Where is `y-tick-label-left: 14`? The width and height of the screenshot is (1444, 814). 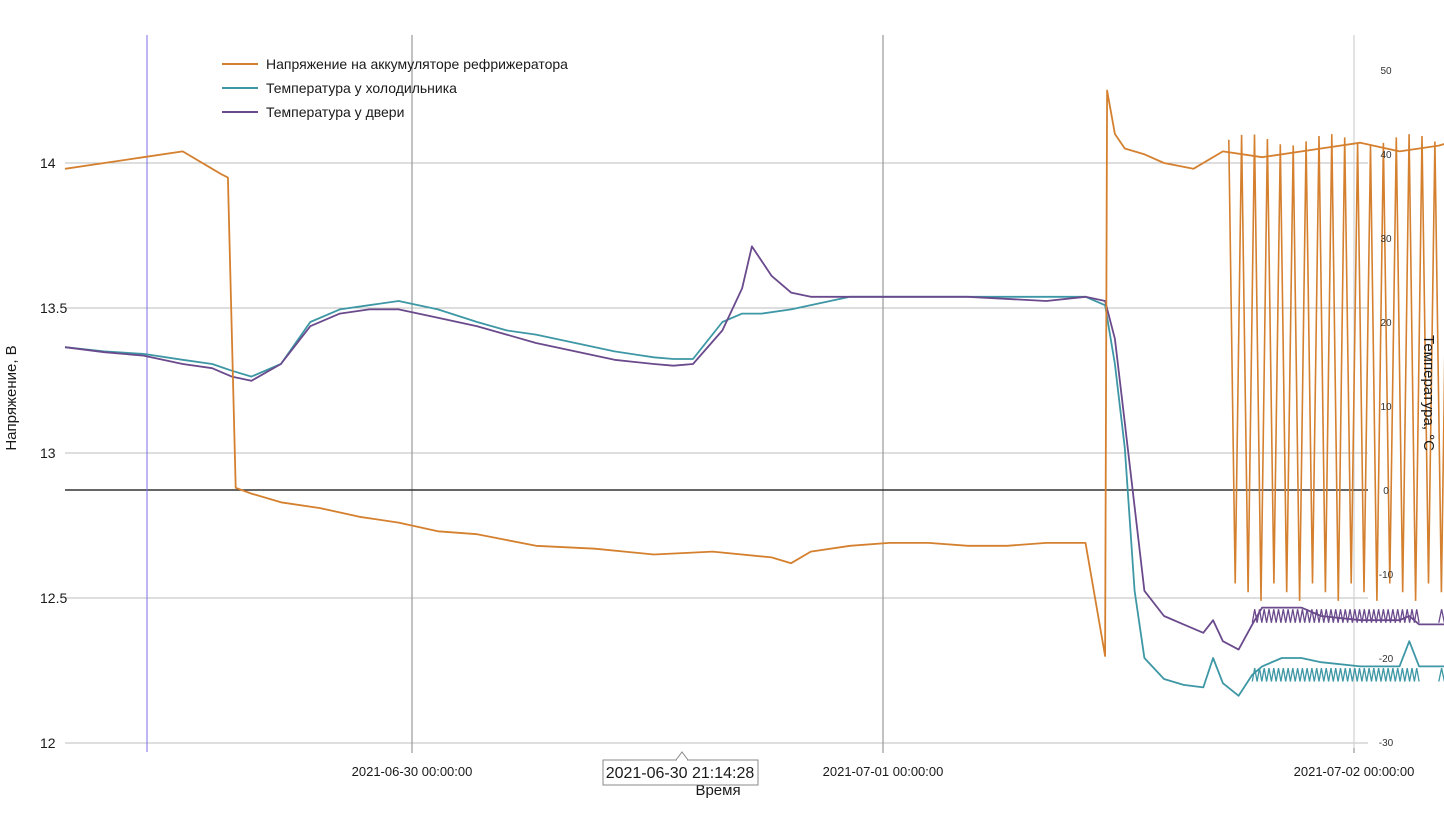
y-tick-label-left: 14 is located at coordinates (48, 163).